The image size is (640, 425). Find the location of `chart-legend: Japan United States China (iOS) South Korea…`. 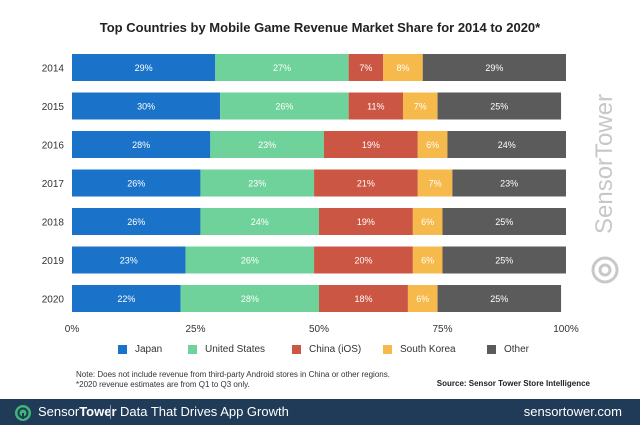

chart-legend: Japan United States China (iOS) South Korea… is located at coordinates (320, 351).